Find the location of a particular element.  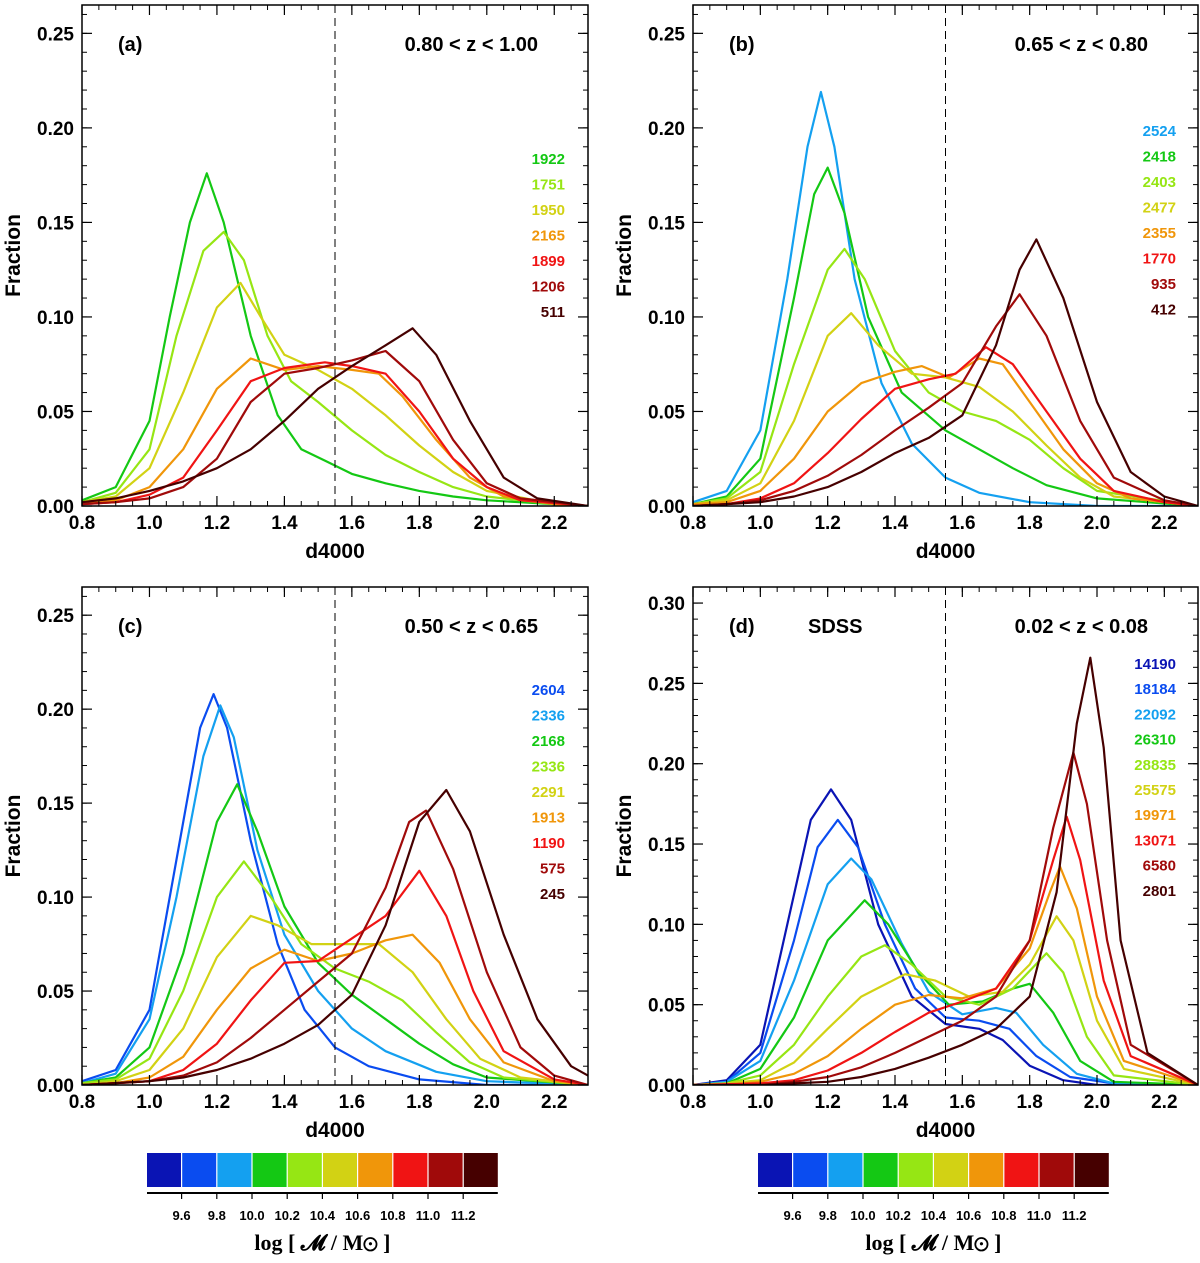

y-tick-label: 0.10 is located at coordinates (666, 318).